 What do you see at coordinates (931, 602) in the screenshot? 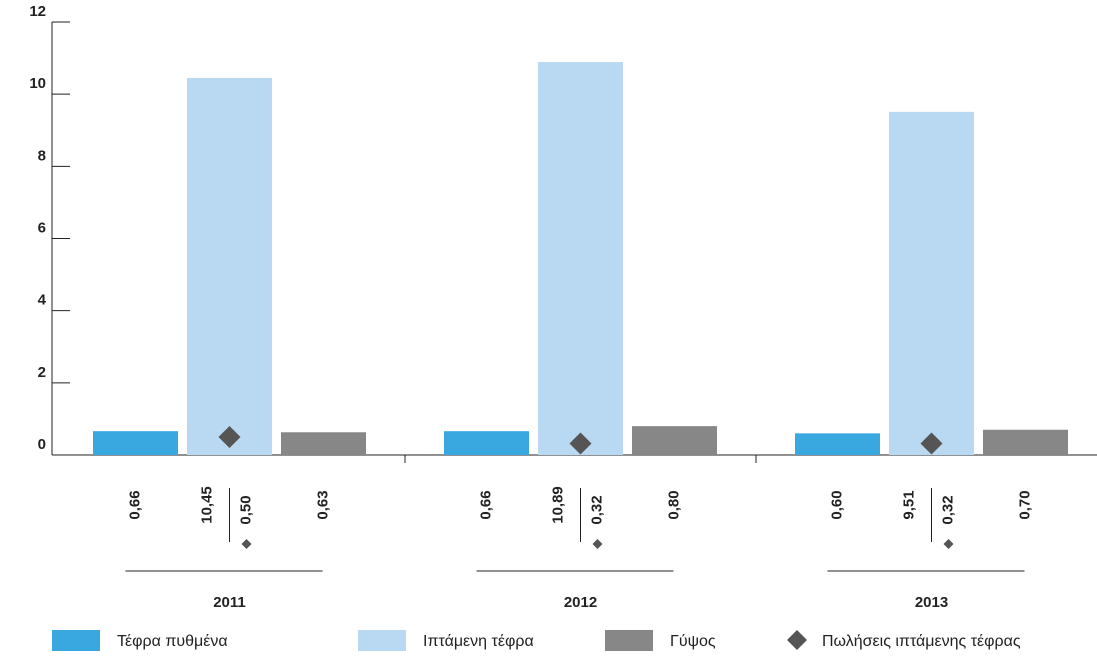
I see `x-tick-label: 2013` at bounding box center [931, 602].